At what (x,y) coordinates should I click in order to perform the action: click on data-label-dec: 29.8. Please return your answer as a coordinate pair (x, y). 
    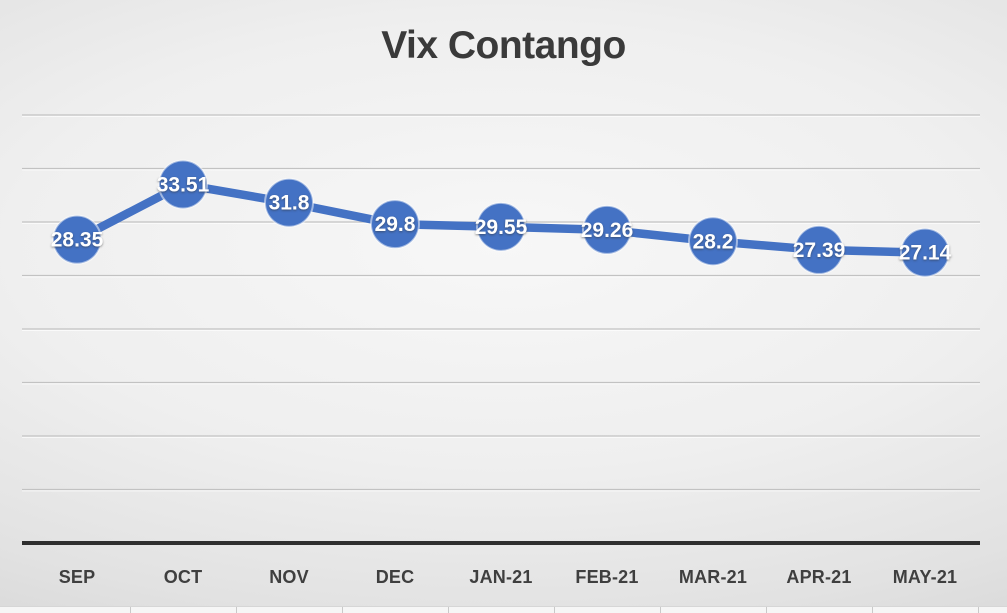
    Looking at the image, I should click on (395, 224).